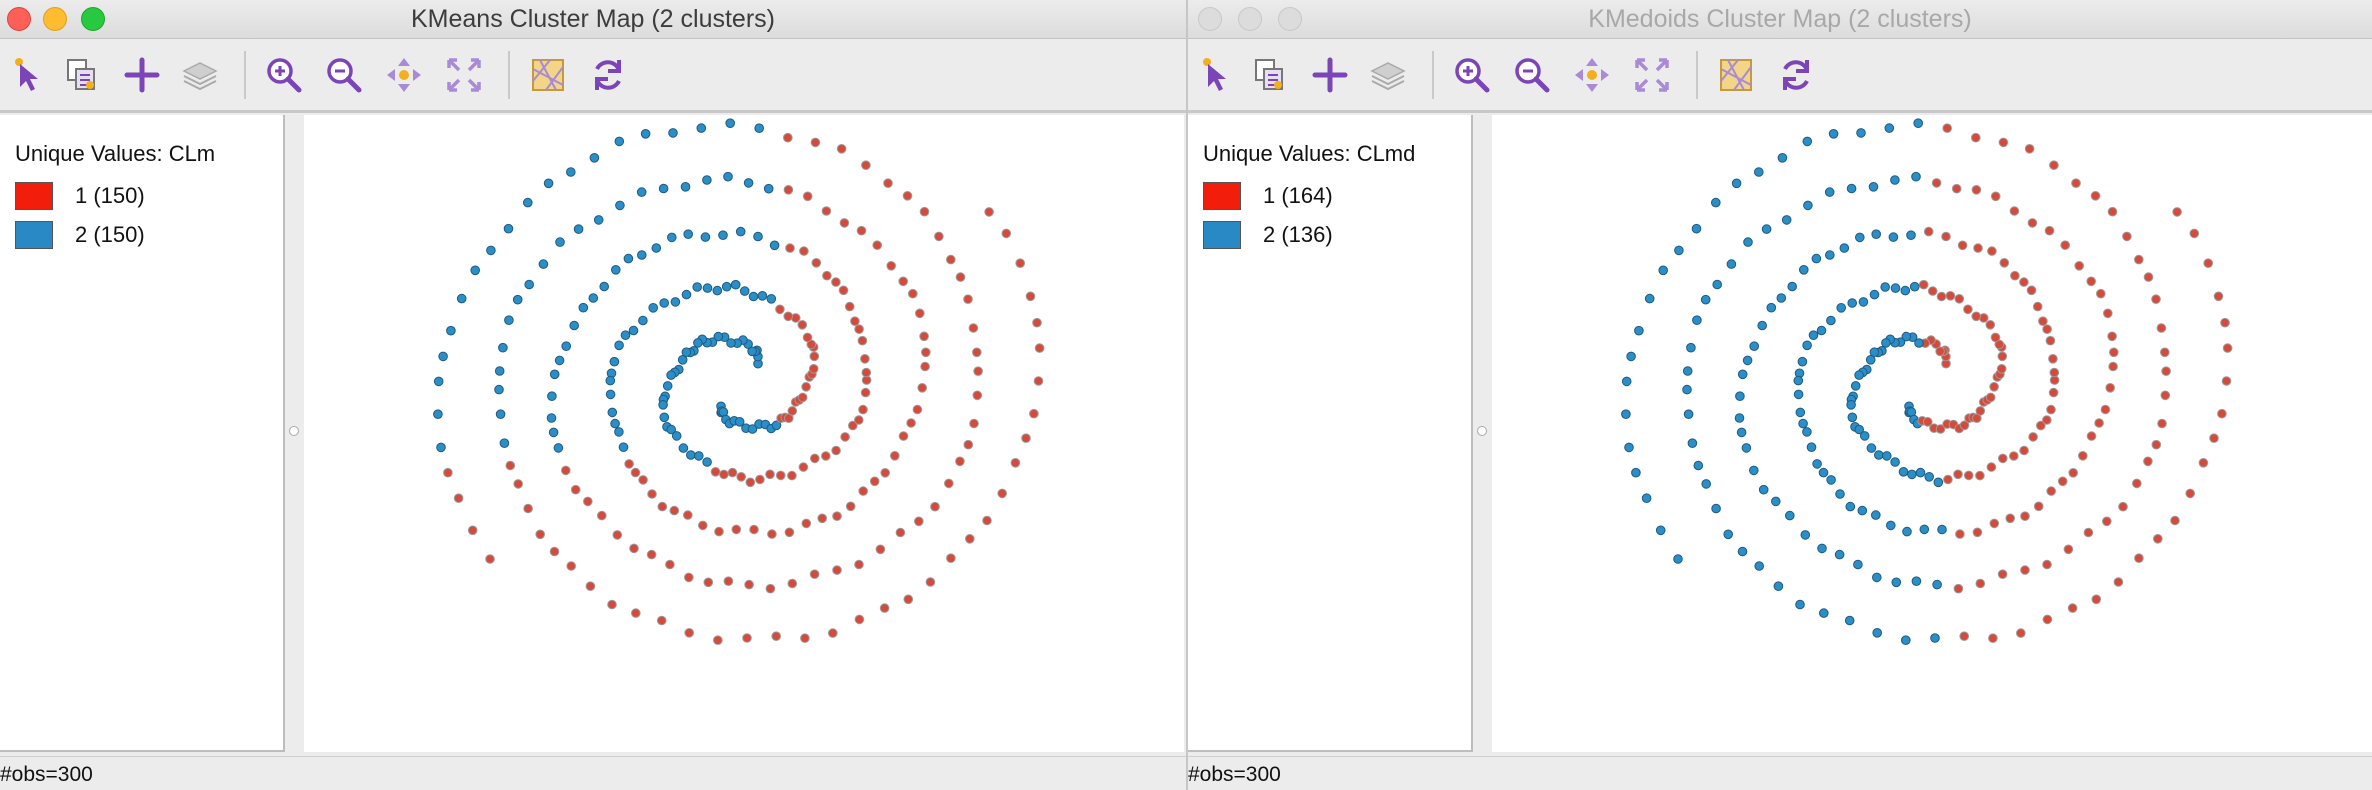 The width and height of the screenshot is (2372, 790). I want to click on close-button, so click(19, 19).